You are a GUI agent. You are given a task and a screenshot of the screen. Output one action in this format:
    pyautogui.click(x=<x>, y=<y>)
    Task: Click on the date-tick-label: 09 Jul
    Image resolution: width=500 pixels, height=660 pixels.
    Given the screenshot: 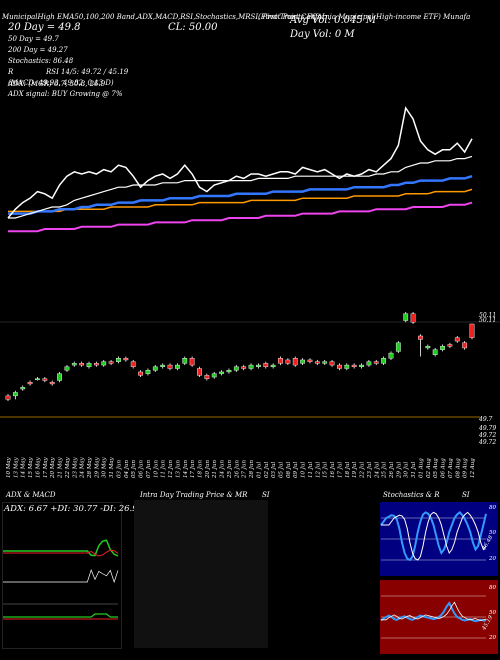 What is the action you would take?
    pyautogui.click(x=296, y=470)
    